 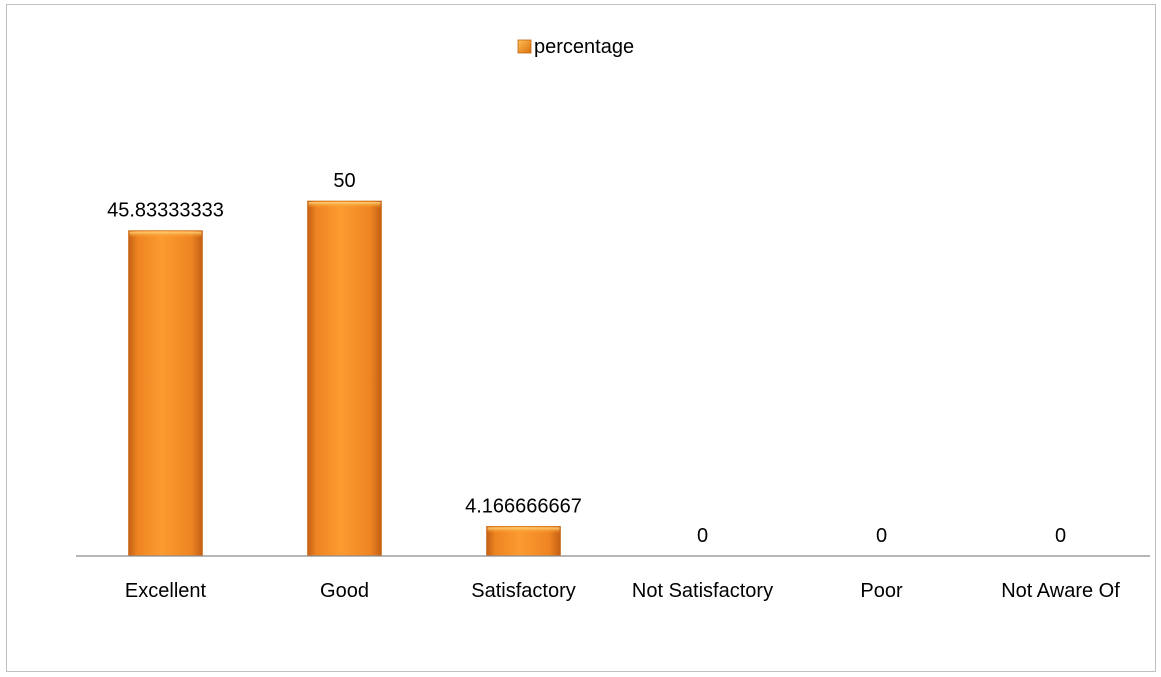 I want to click on category-label: Excellent, so click(x=166, y=591).